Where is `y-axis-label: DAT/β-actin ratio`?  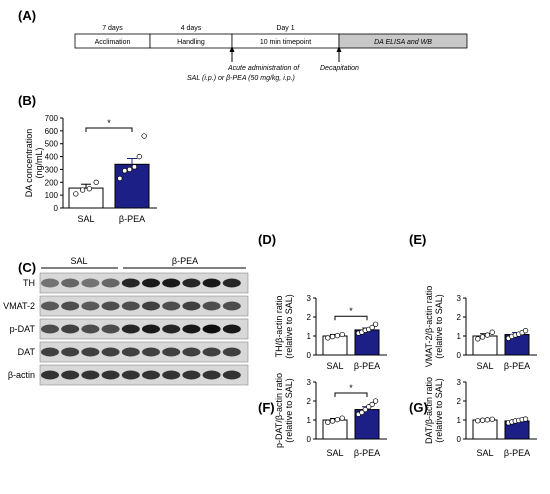 y-axis-label: DAT/β-actin ratio is located at coordinates (429, 410).